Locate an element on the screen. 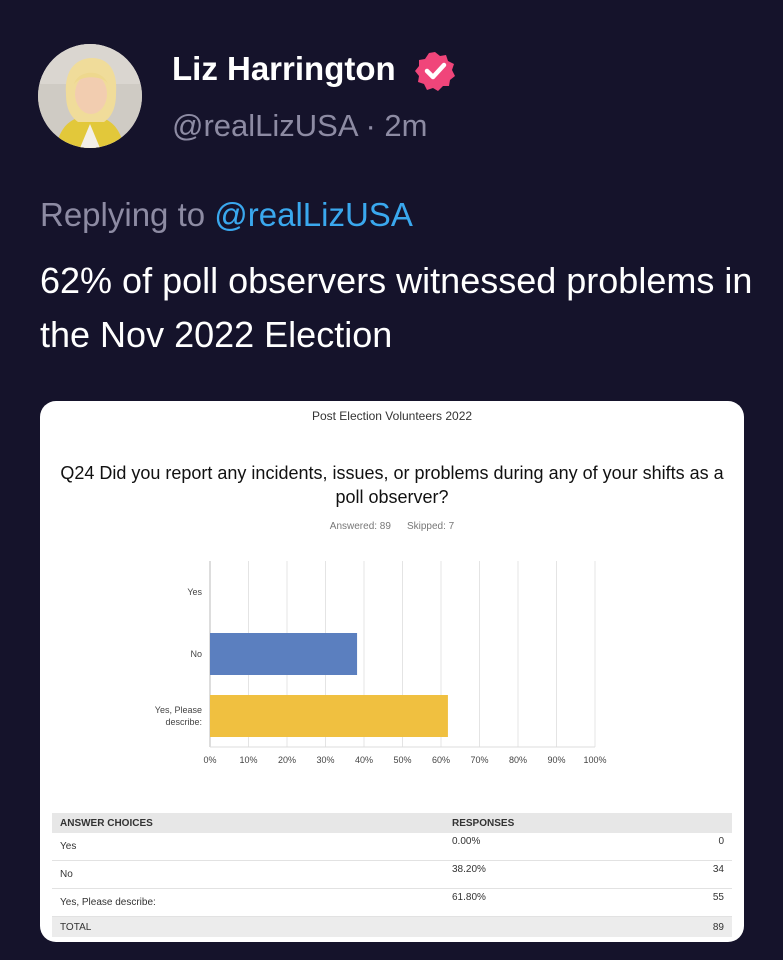 Image resolution: width=783 pixels, height=960 pixels. total-spacer is located at coordinates (542, 926).